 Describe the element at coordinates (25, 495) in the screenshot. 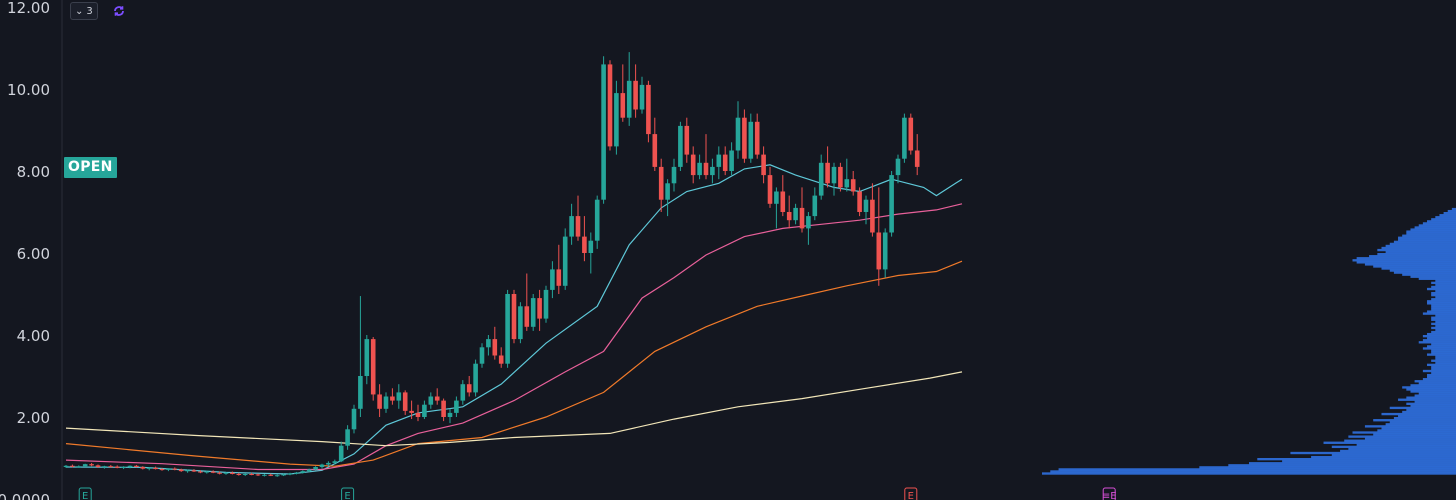

I see `y-tick-label: 0.0000` at that location.